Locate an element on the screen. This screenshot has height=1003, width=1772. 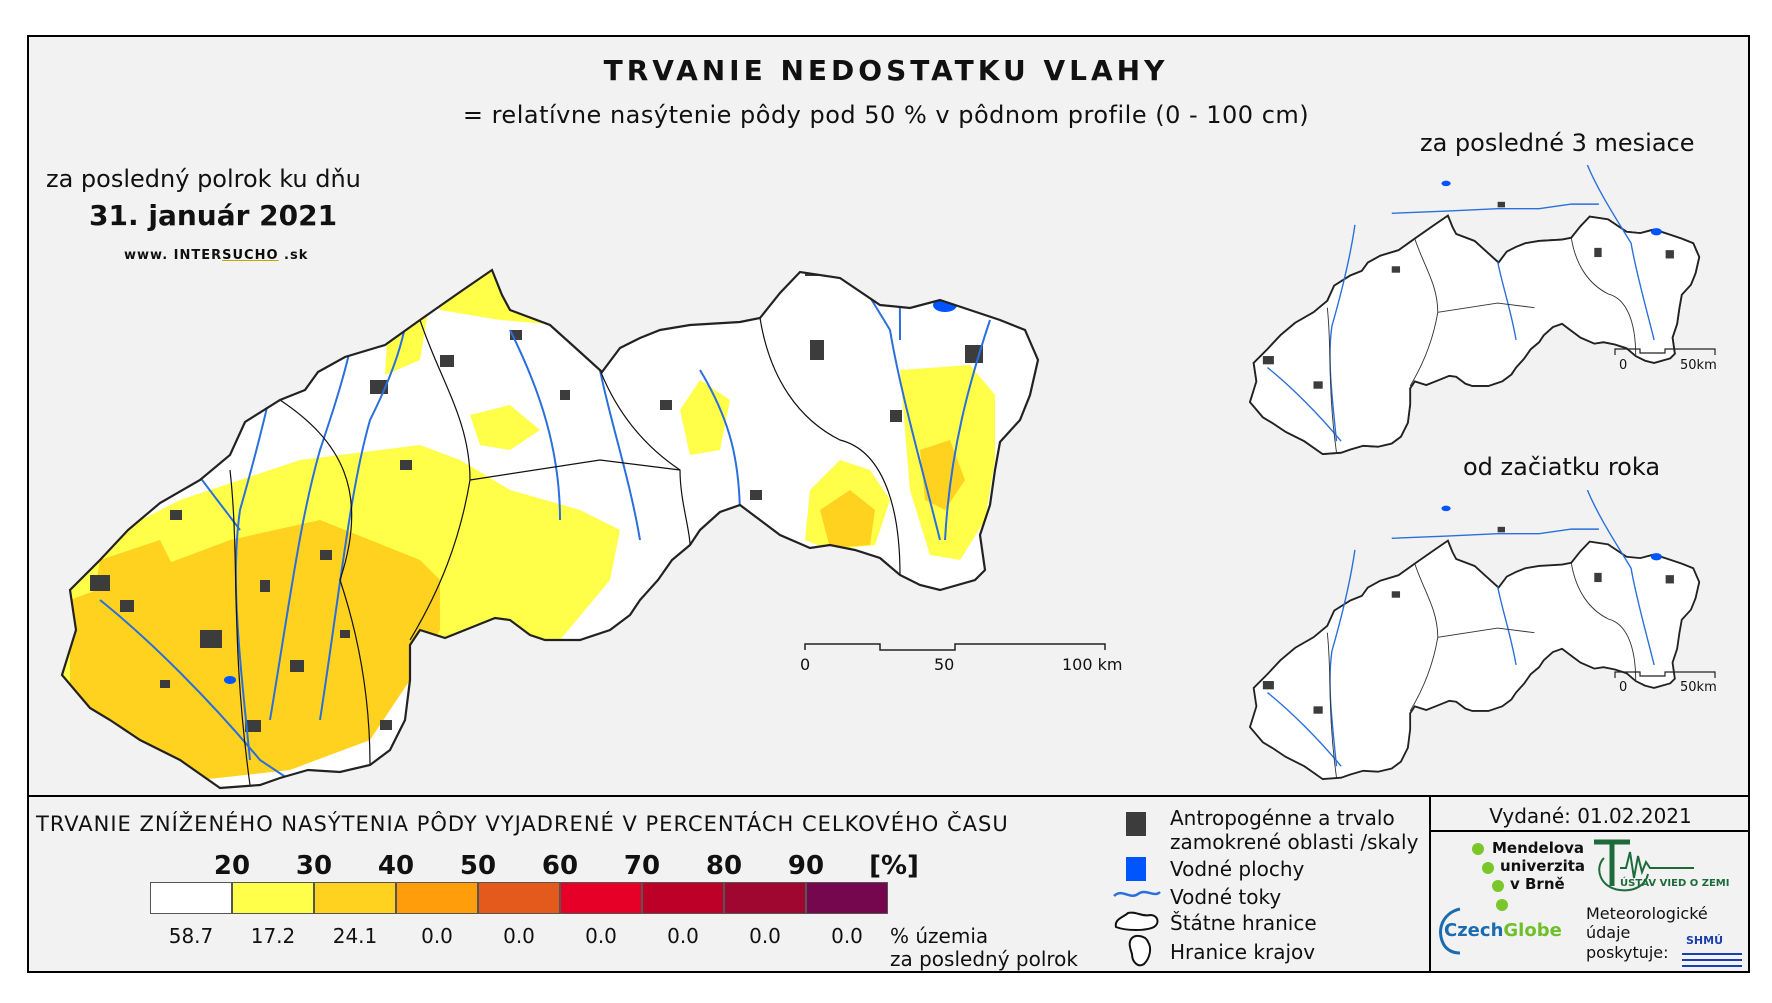
website-label: www. INTERSUCHO .sk is located at coordinates (216, 255).